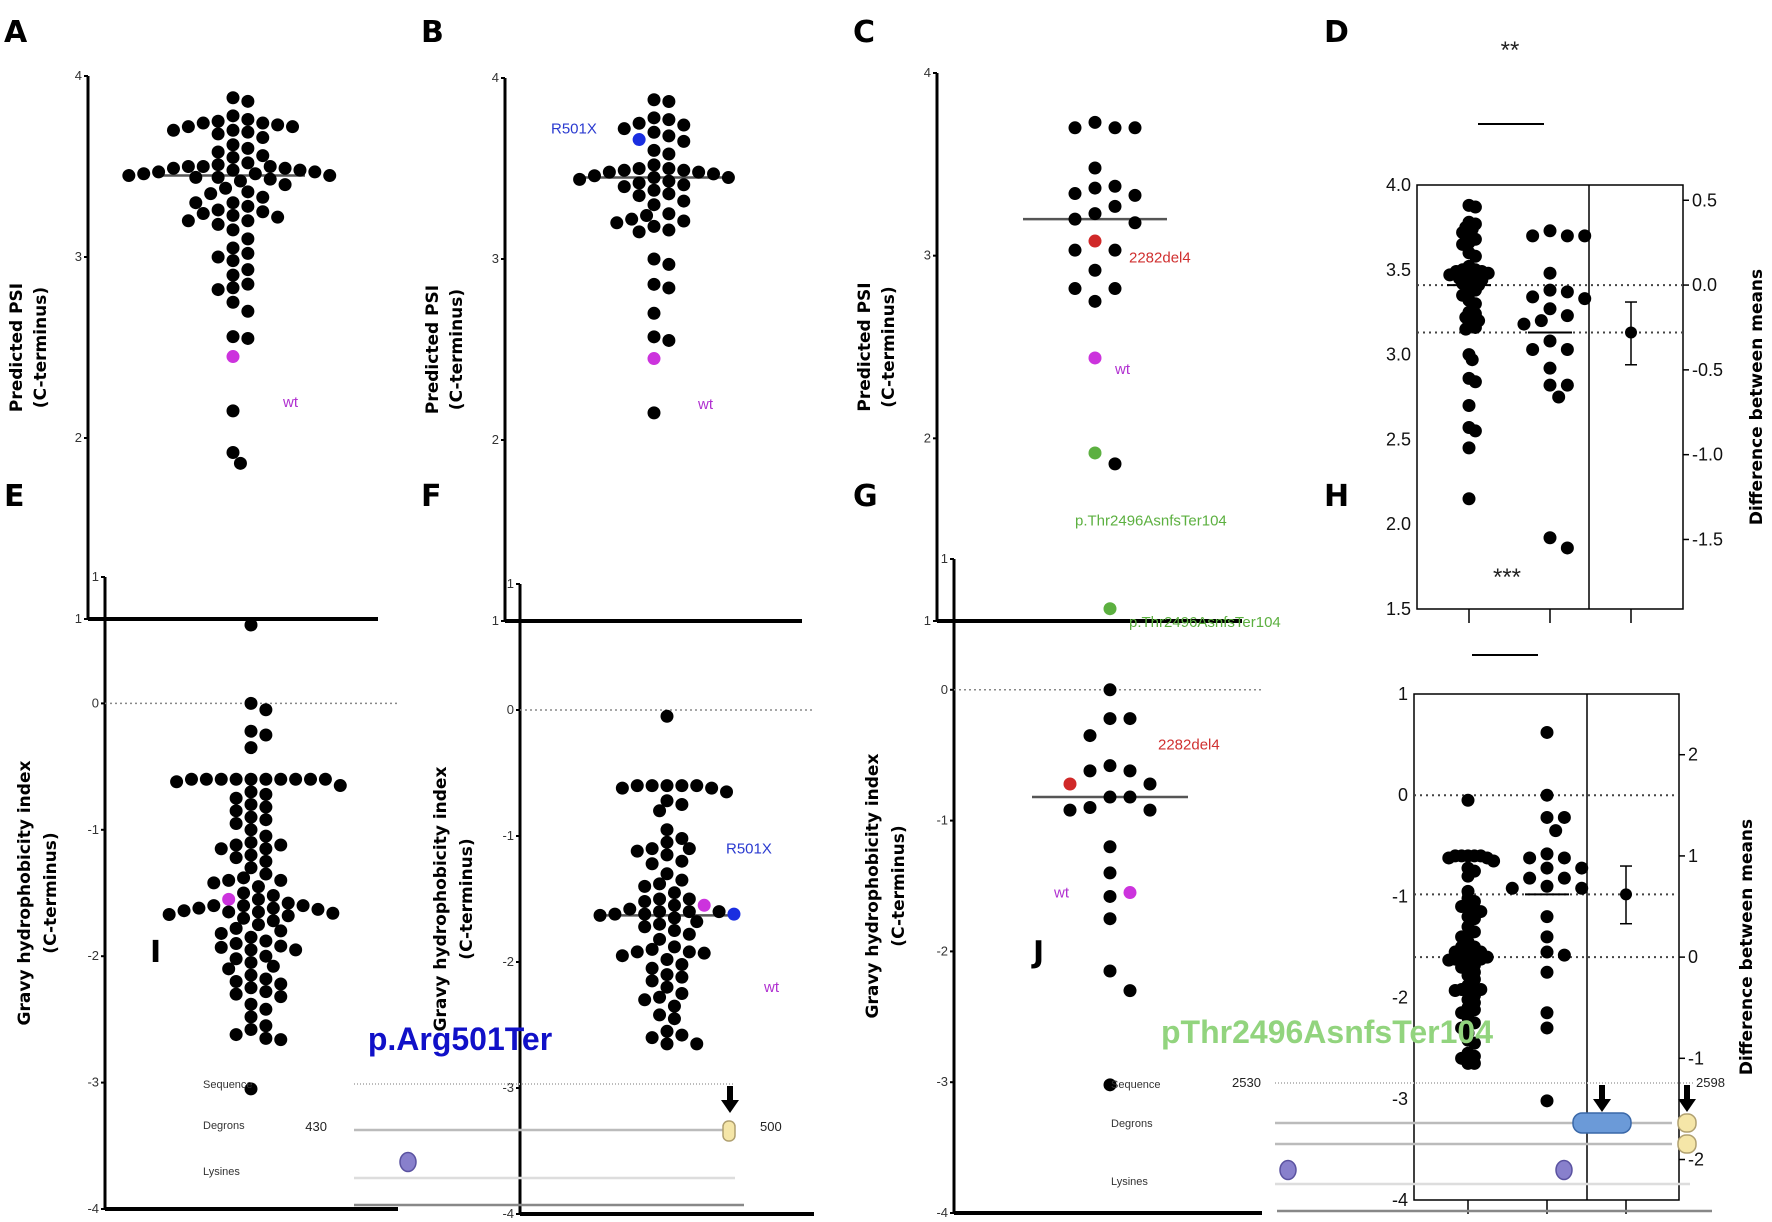  What do you see at coordinates (1707, 539) in the screenshot?
I see `right-tick-label: -1.5` at bounding box center [1707, 539].